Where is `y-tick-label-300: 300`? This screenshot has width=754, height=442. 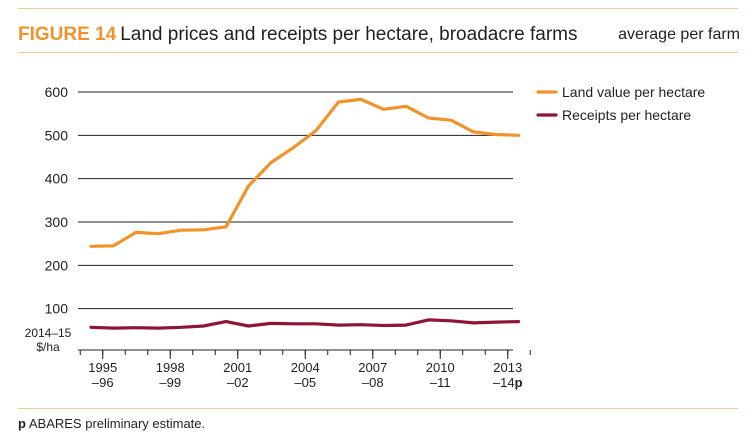 y-tick-label-300: 300 is located at coordinates (57, 222).